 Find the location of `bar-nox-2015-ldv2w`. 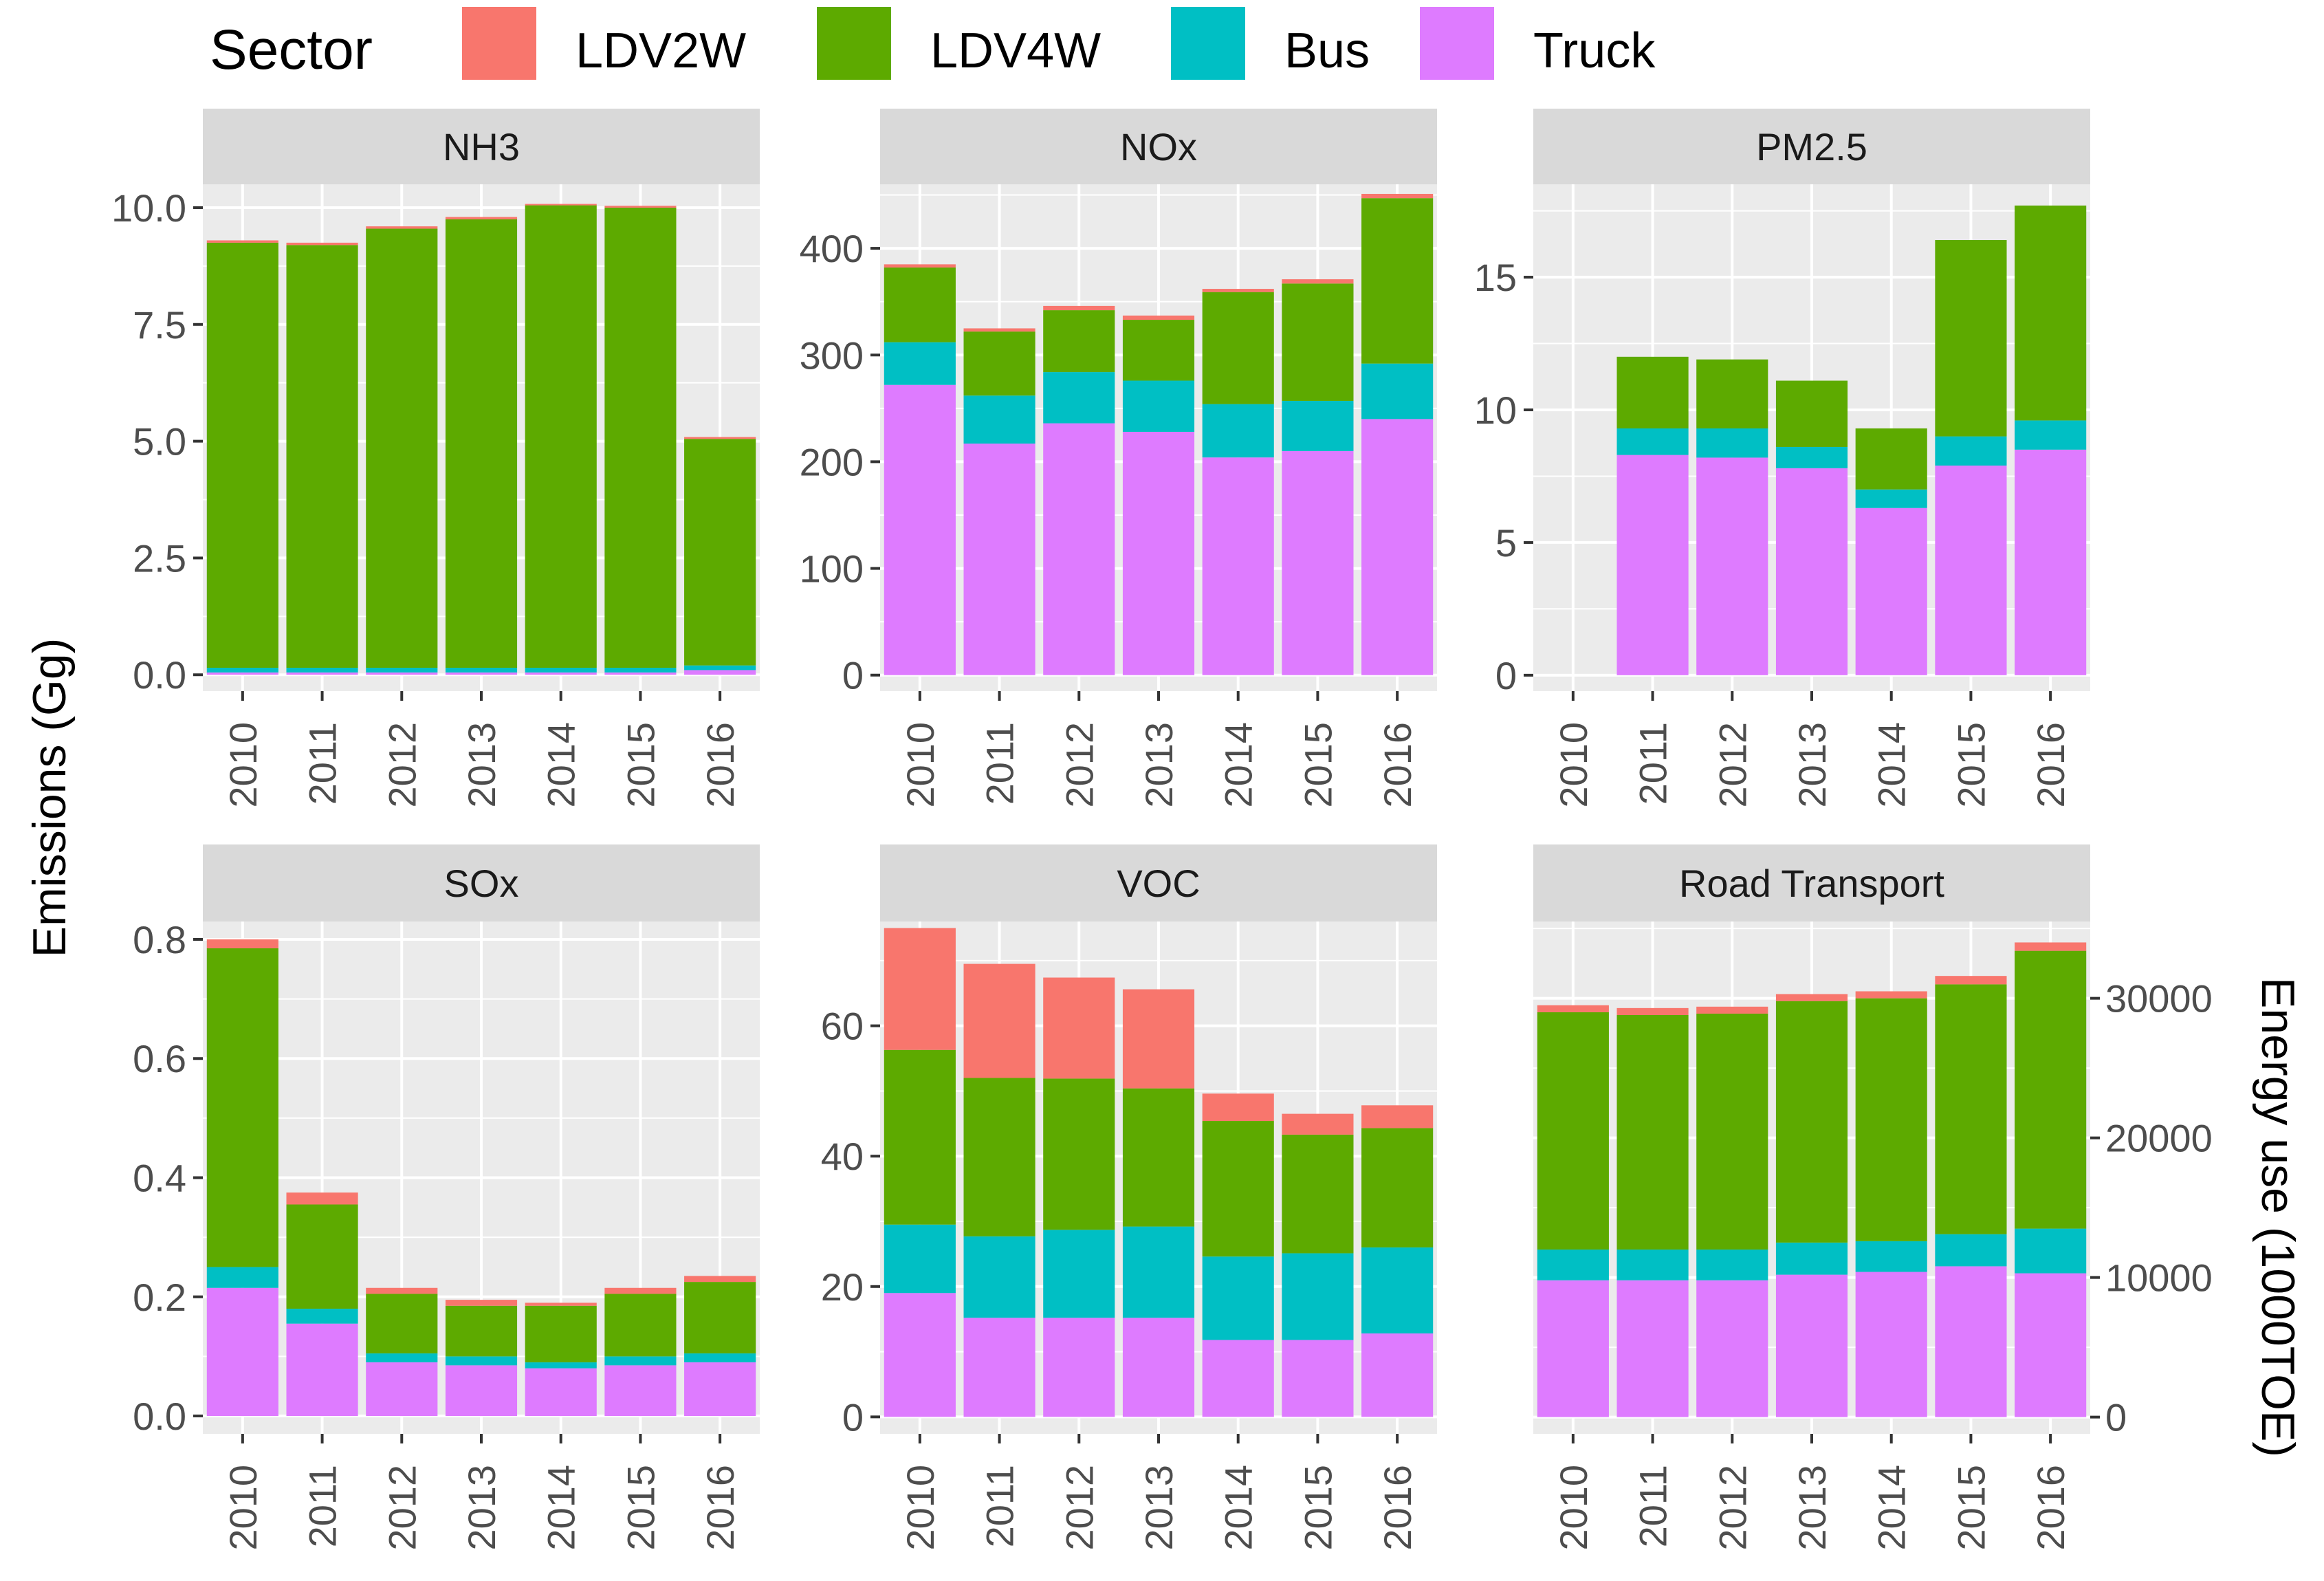

bar-nox-2015-ldv2w is located at coordinates (1318, 281).